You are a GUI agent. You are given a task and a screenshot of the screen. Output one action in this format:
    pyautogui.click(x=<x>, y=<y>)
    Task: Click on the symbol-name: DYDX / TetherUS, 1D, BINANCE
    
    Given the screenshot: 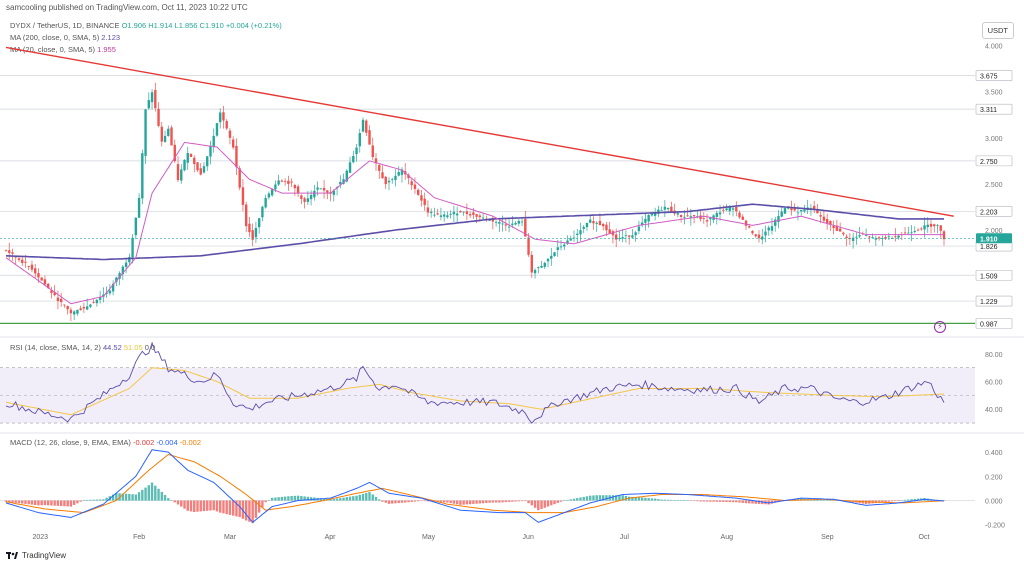 What is the action you would take?
    pyautogui.click(x=65, y=25)
    